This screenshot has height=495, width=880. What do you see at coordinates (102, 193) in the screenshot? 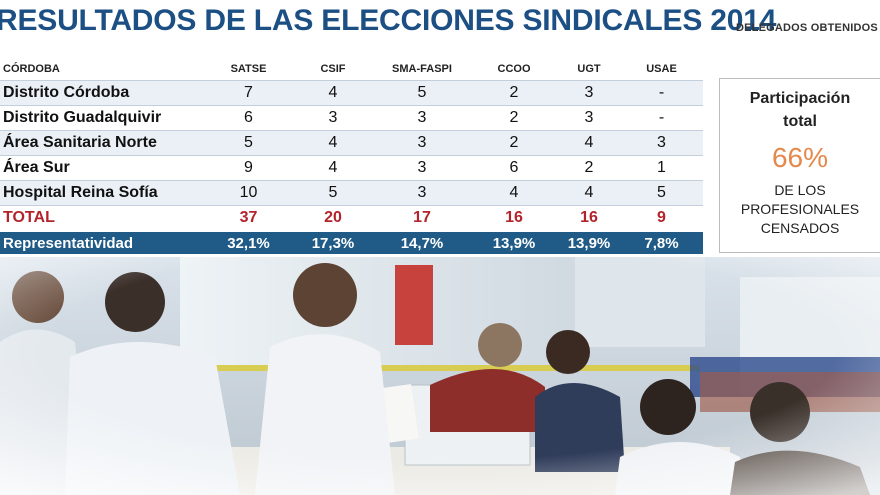
I see `row-label: Hospital Reina Sofía` at bounding box center [102, 193].